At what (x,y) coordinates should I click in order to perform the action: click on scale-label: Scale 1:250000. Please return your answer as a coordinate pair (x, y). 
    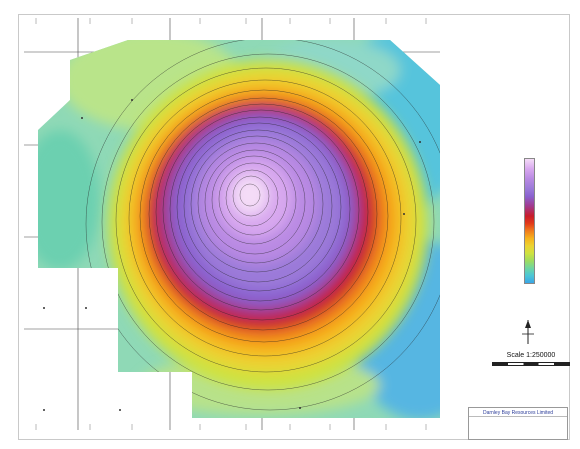
    Looking at the image, I should click on (531, 355).